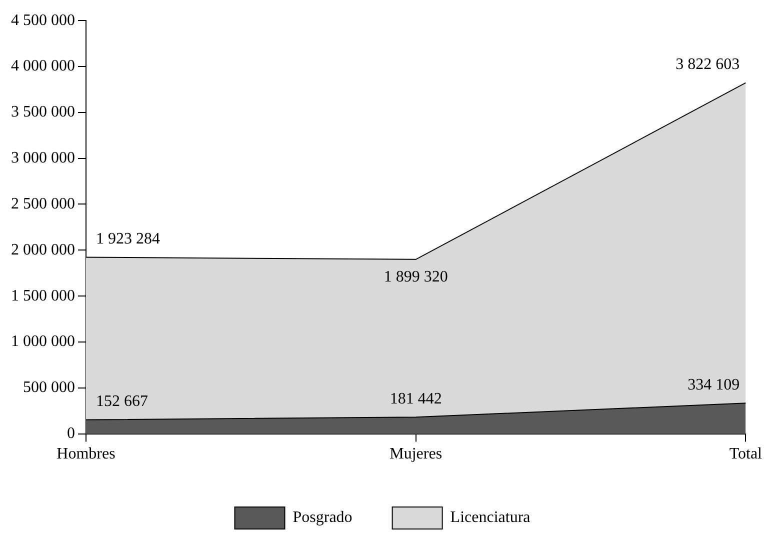 Image resolution: width=773 pixels, height=547 pixels. Describe the element at coordinates (416, 399) in the screenshot. I see `data-label: 181 442` at that location.